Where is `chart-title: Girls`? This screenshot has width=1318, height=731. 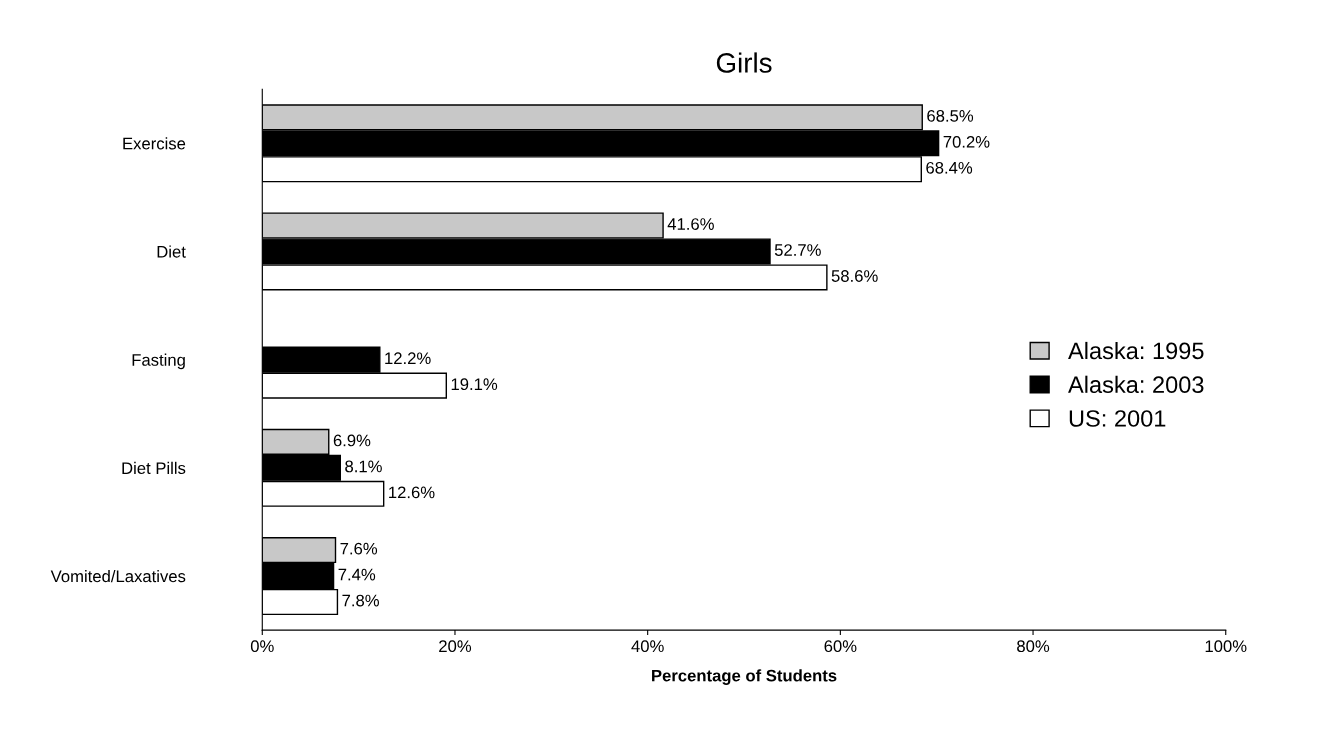 chart-title: Girls is located at coordinates (744, 62).